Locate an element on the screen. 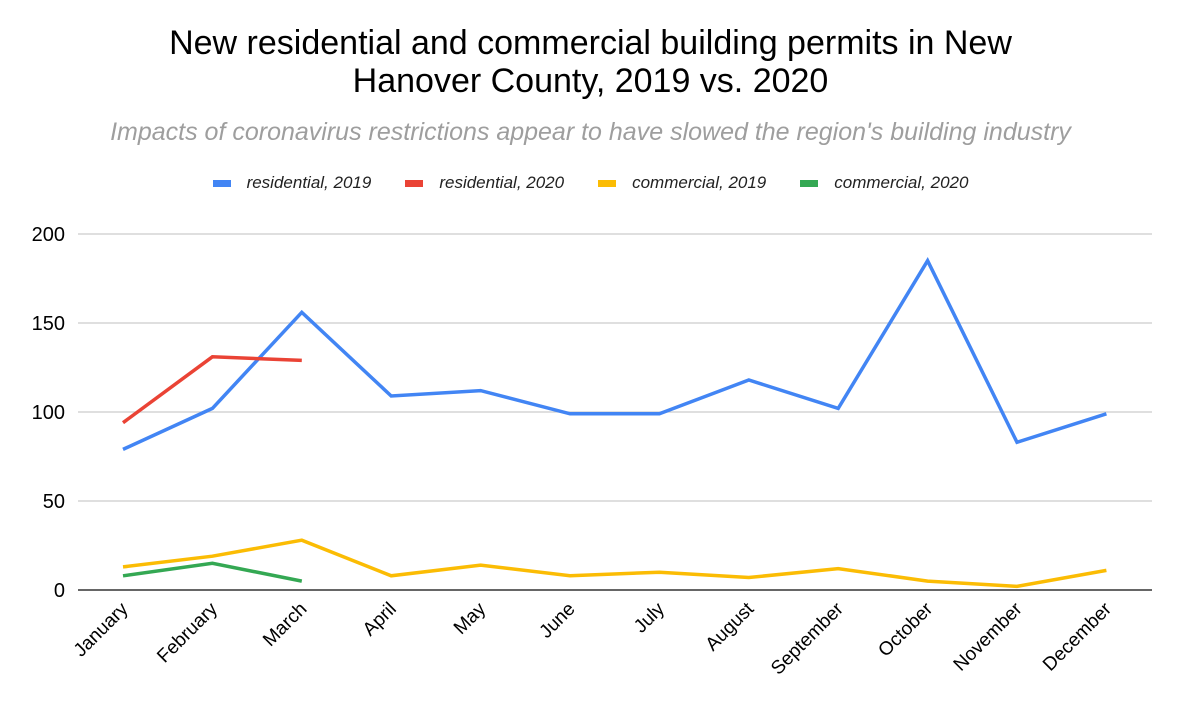 This screenshot has width=1181, height=728. y-tick-label: 100 is located at coordinates (48, 413).